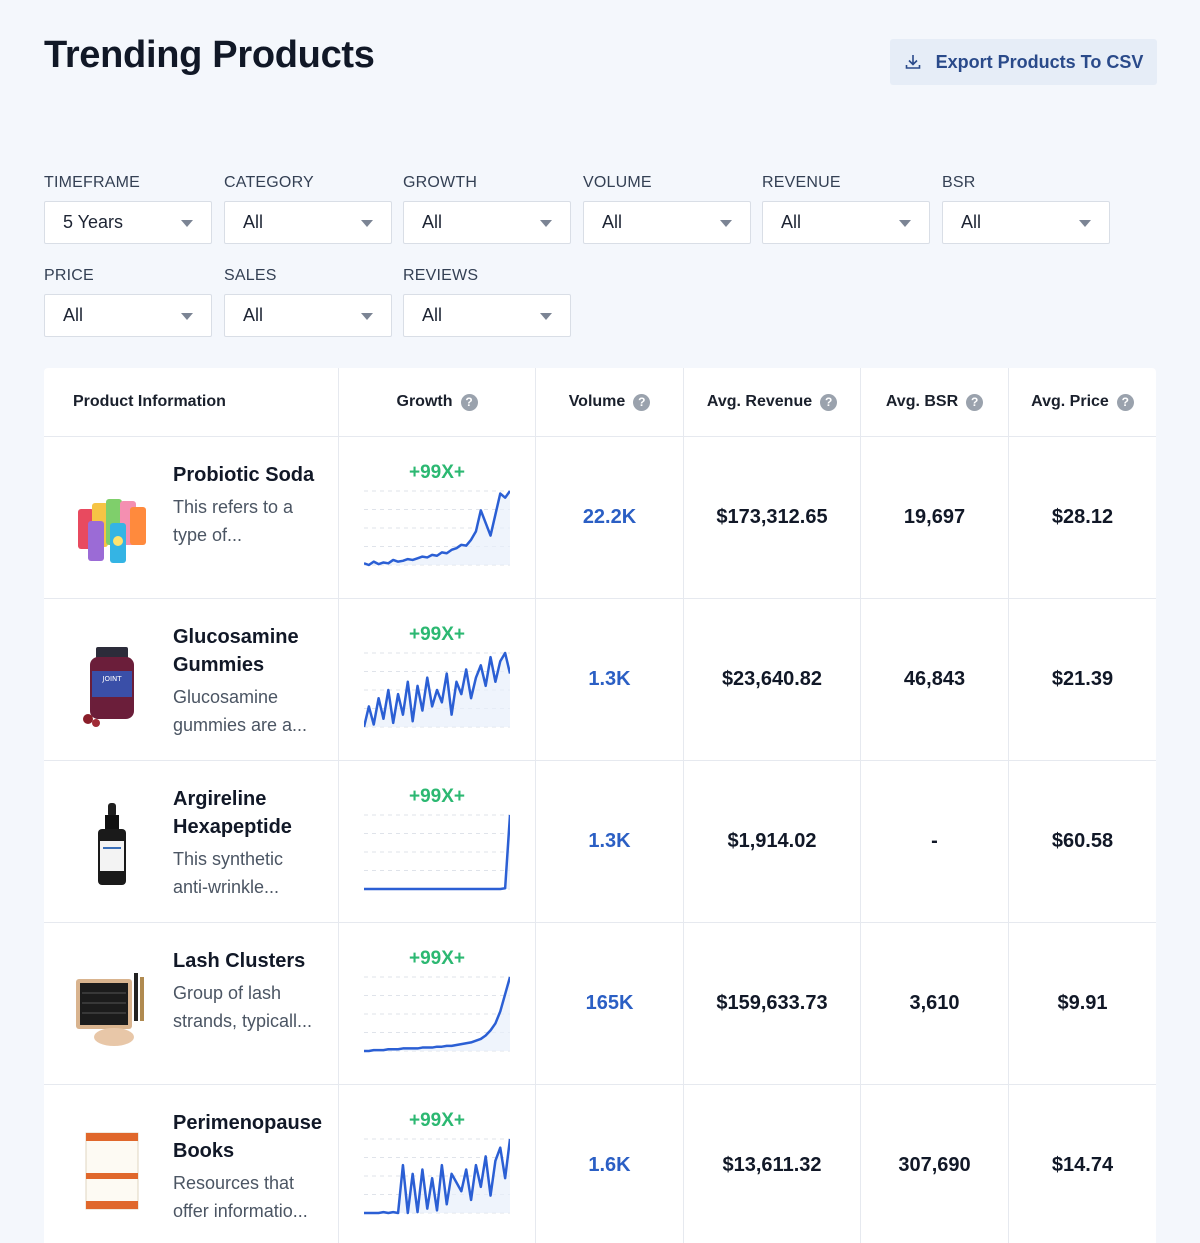 The width and height of the screenshot is (1200, 1243). What do you see at coordinates (239, 961) in the screenshot?
I see `product-name: Lash Clusters` at bounding box center [239, 961].